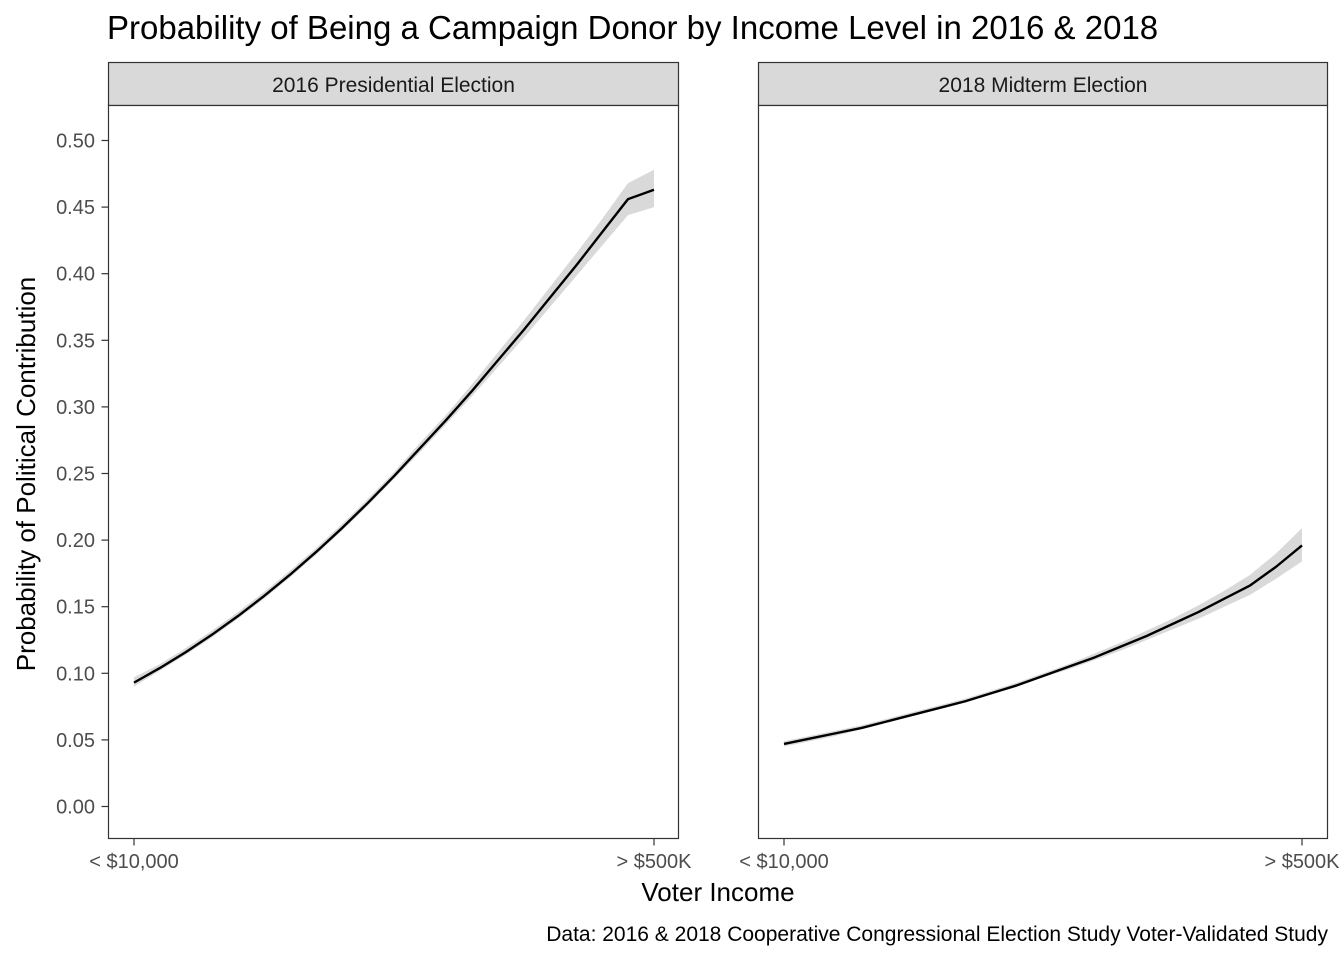 Image resolution: width=1344 pixels, height=960 pixels. Describe the element at coordinates (75, 208) in the screenshot. I see `y-tick-label-9: 0.45` at that location.